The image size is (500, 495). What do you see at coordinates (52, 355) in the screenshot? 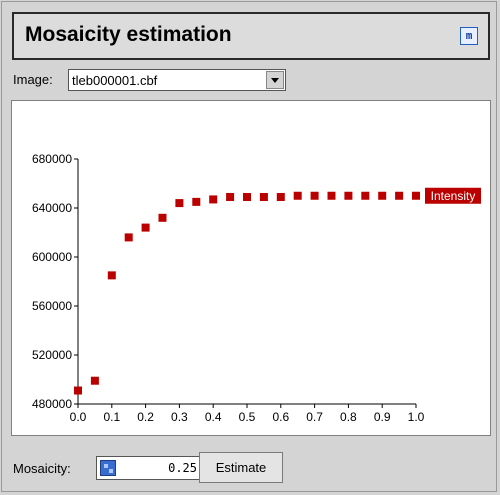
I see `y-tick-label: 520000` at bounding box center [52, 355].